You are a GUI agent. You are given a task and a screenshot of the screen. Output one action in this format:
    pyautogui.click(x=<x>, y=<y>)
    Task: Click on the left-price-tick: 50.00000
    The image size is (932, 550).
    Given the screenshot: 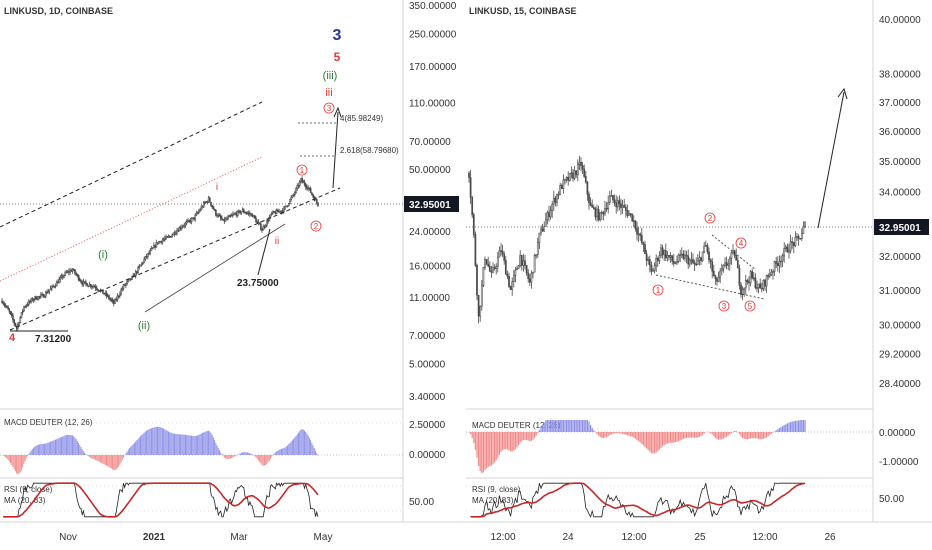 What is the action you would take?
    pyautogui.click(x=430, y=170)
    